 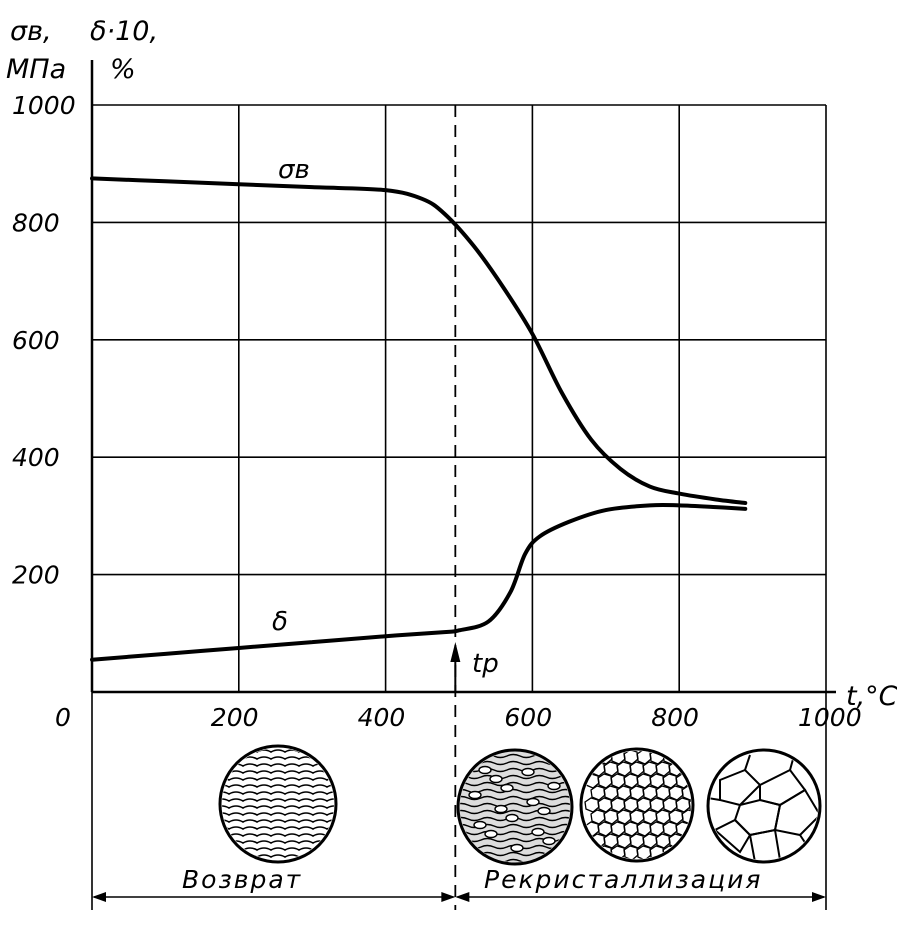 I want to click on y-tick-label: 200, so click(x=36, y=575).